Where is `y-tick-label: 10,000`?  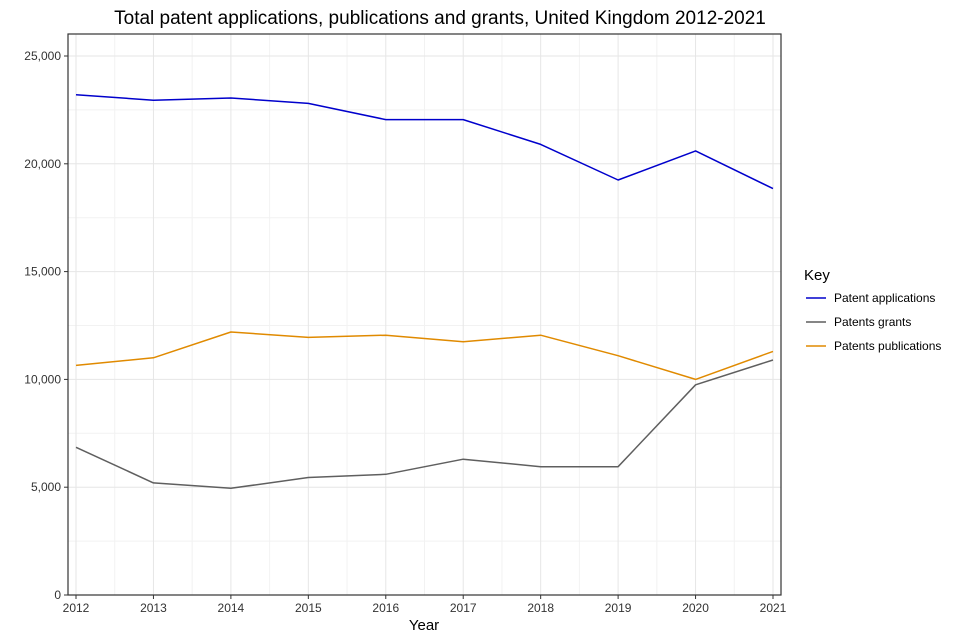
y-tick-label: 10,000 is located at coordinates (42, 379).